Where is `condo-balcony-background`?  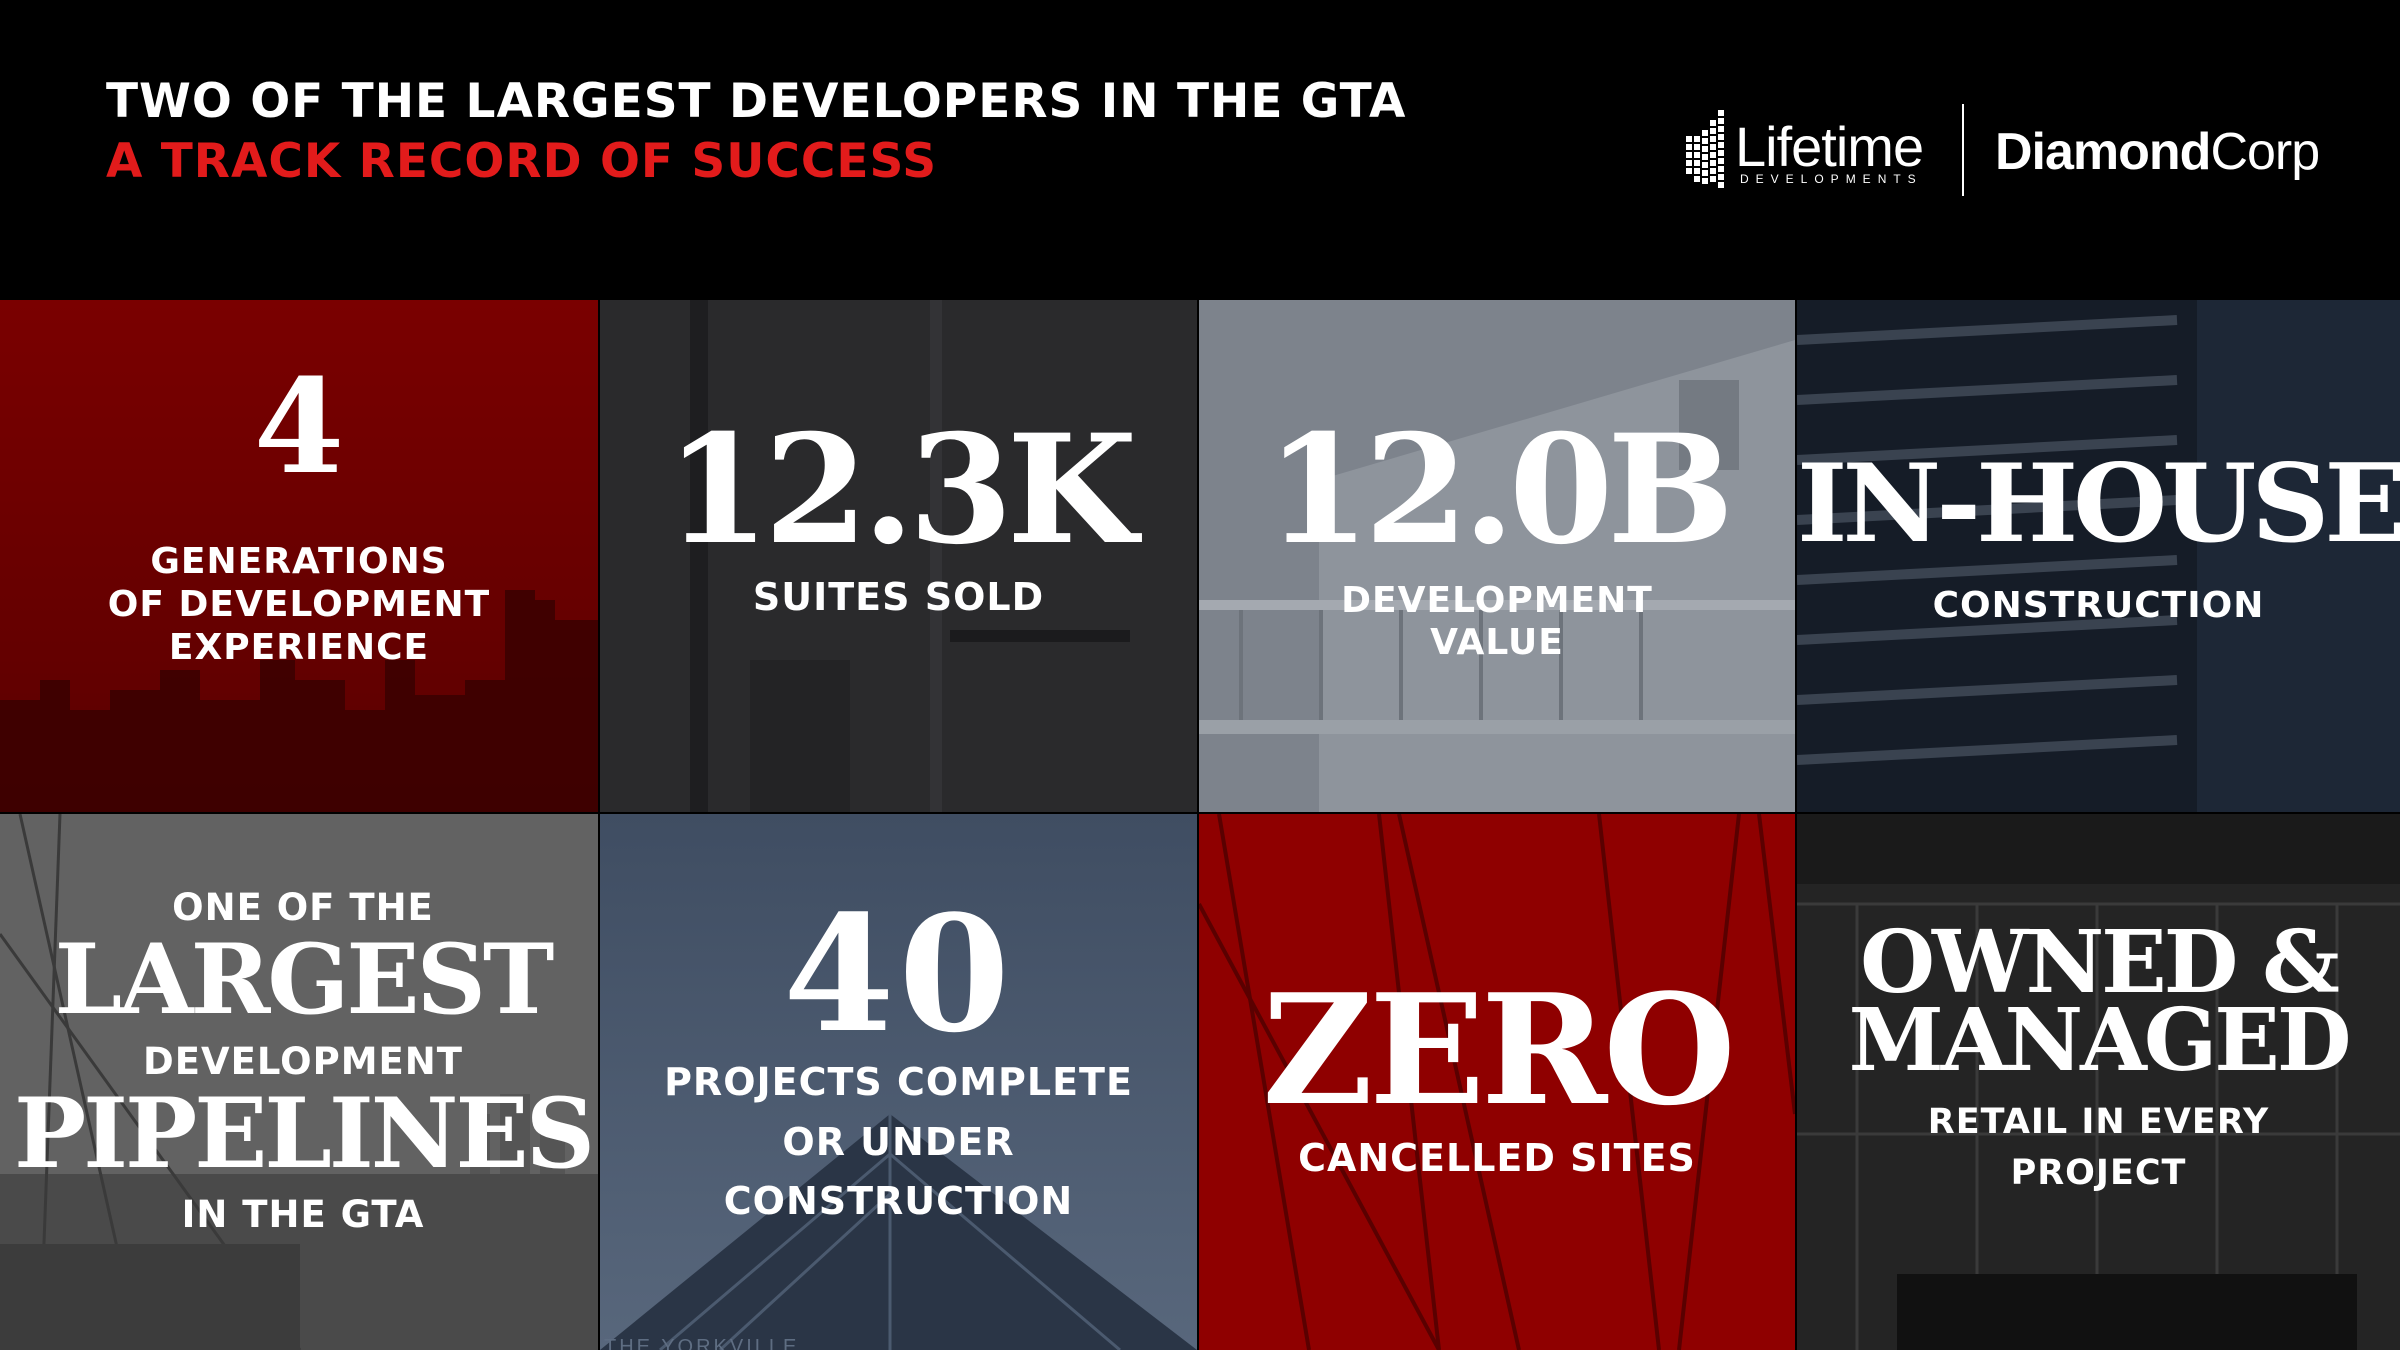 condo-balcony-background is located at coordinates (1497, 556).